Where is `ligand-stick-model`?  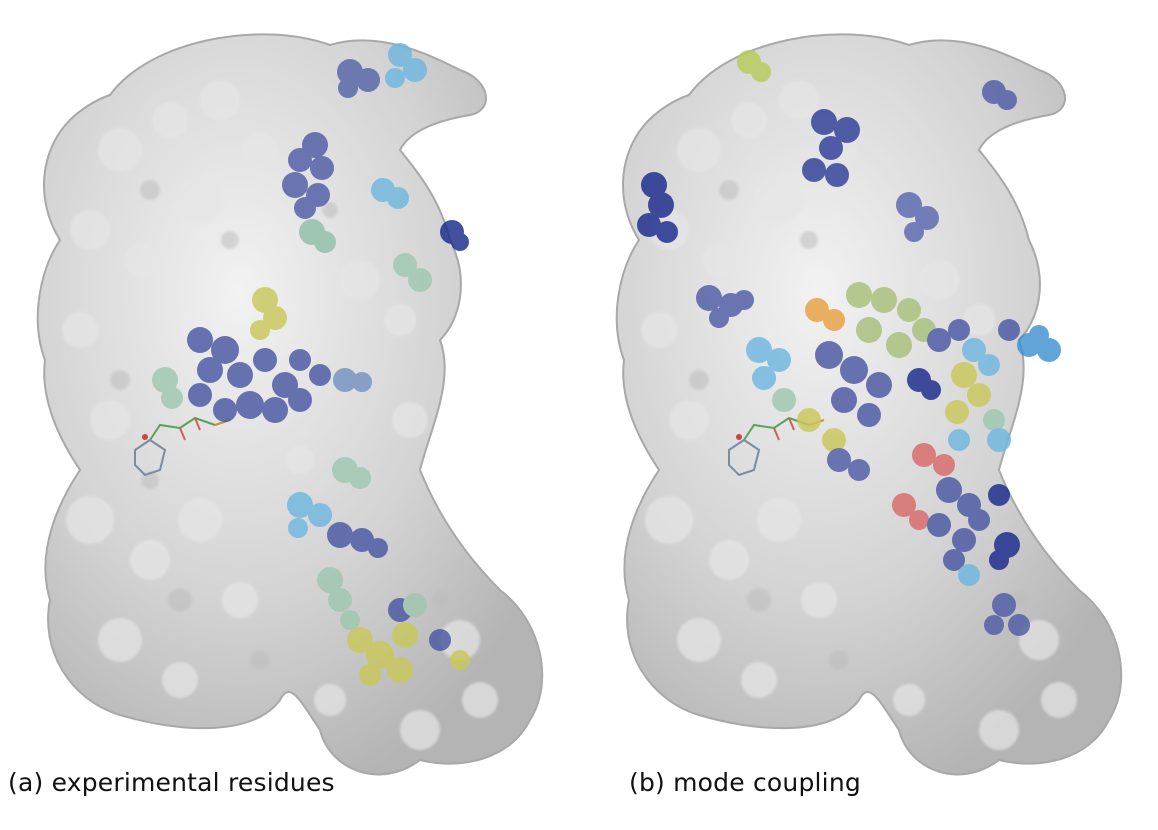
ligand-stick-model is located at coordinates (182, 446).